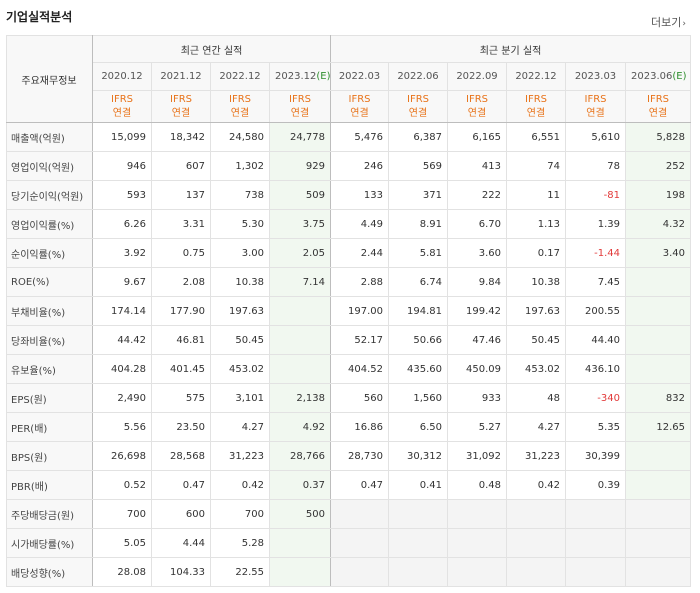 This screenshot has width=700, height=593. What do you see at coordinates (477, 398) in the screenshot?
I see `value-cell: 933` at bounding box center [477, 398].